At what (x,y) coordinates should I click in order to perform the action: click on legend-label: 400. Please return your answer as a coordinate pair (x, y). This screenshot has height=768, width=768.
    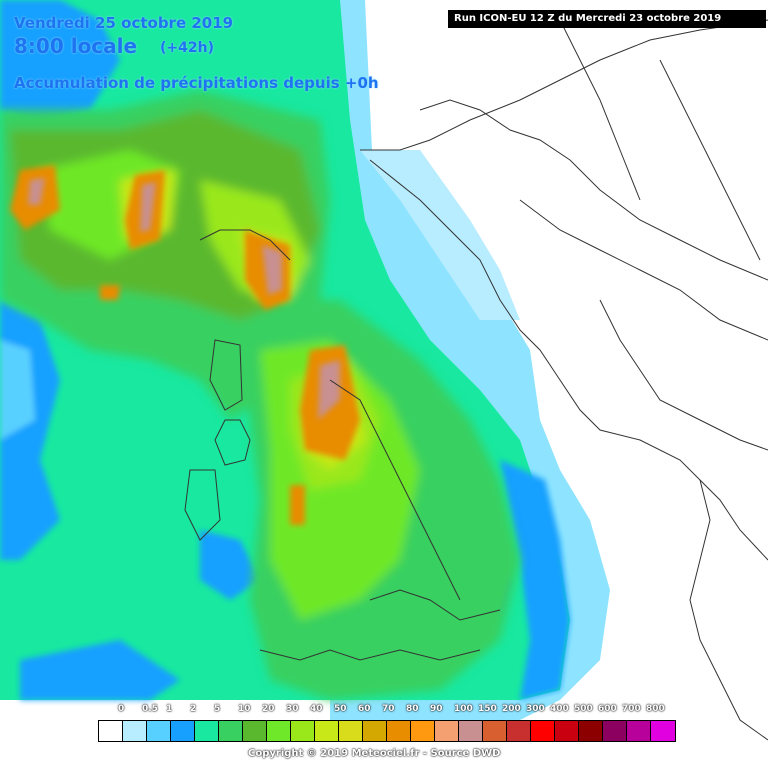
    Looking at the image, I should click on (559, 709).